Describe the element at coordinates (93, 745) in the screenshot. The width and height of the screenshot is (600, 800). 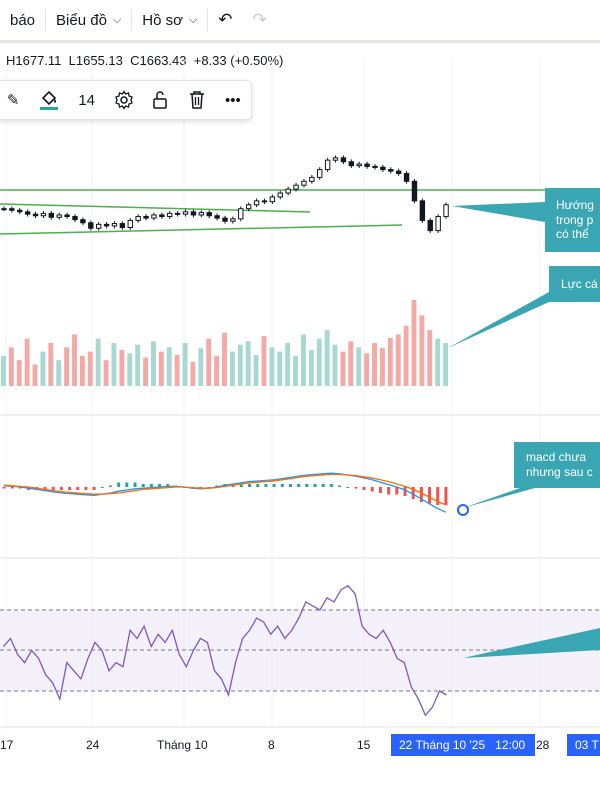
I see `x-tick-label: 24` at that location.